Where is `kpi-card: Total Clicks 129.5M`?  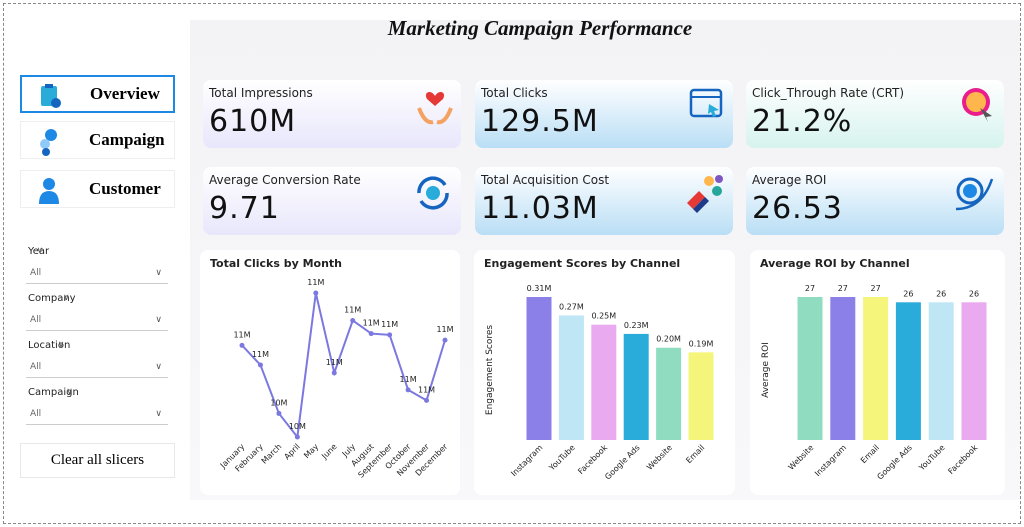 kpi-card: Total Clicks 129.5M is located at coordinates (604, 114).